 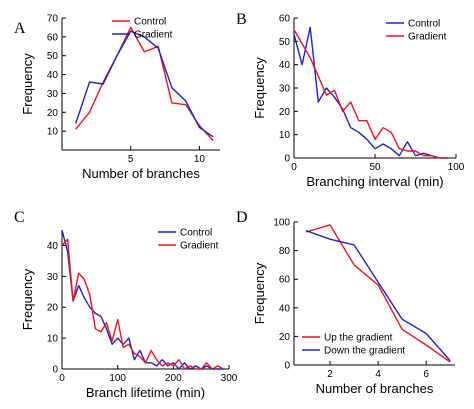 I want to click on x-tick-label-c: 300, so click(x=229, y=378).